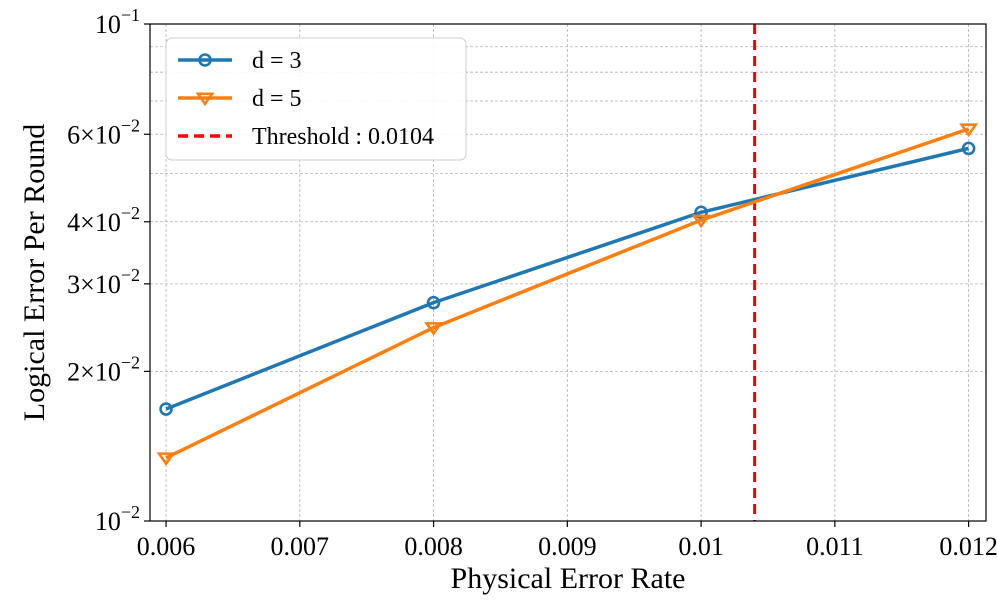 The width and height of the screenshot is (997, 606). I want to click on legend-entry: d = 3, so click(240, 61).